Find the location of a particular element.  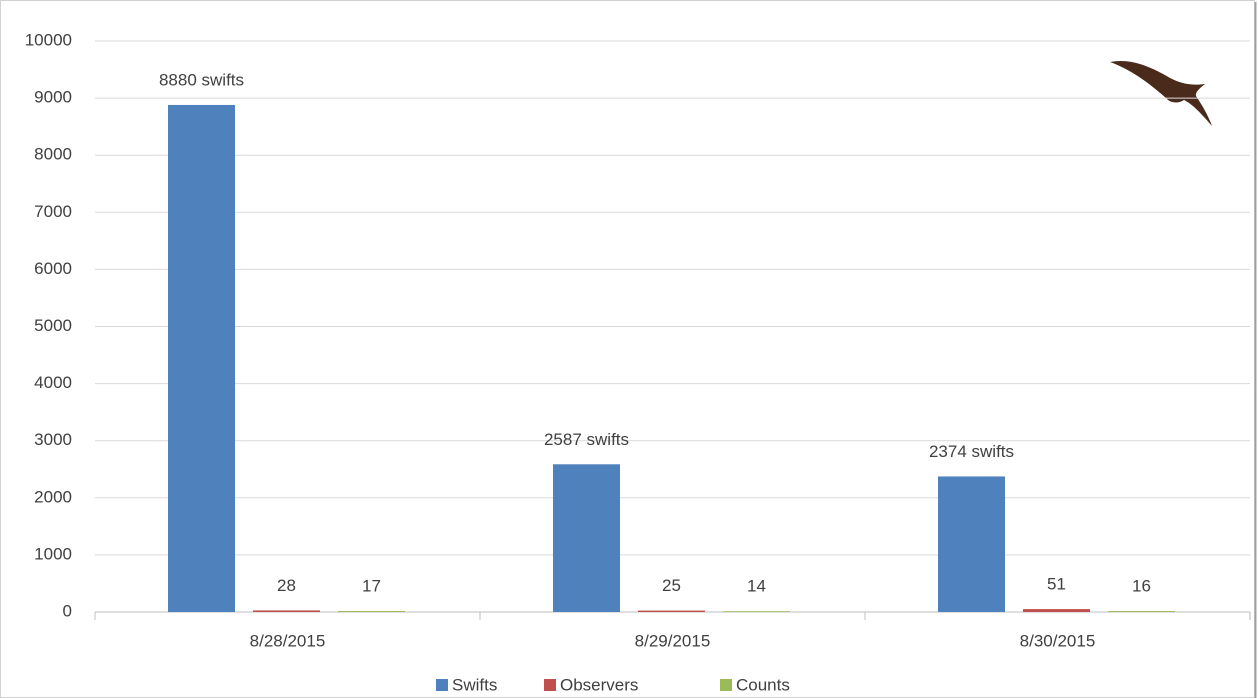

data-label: 2374 swifts is located at coordinates (971, 451).